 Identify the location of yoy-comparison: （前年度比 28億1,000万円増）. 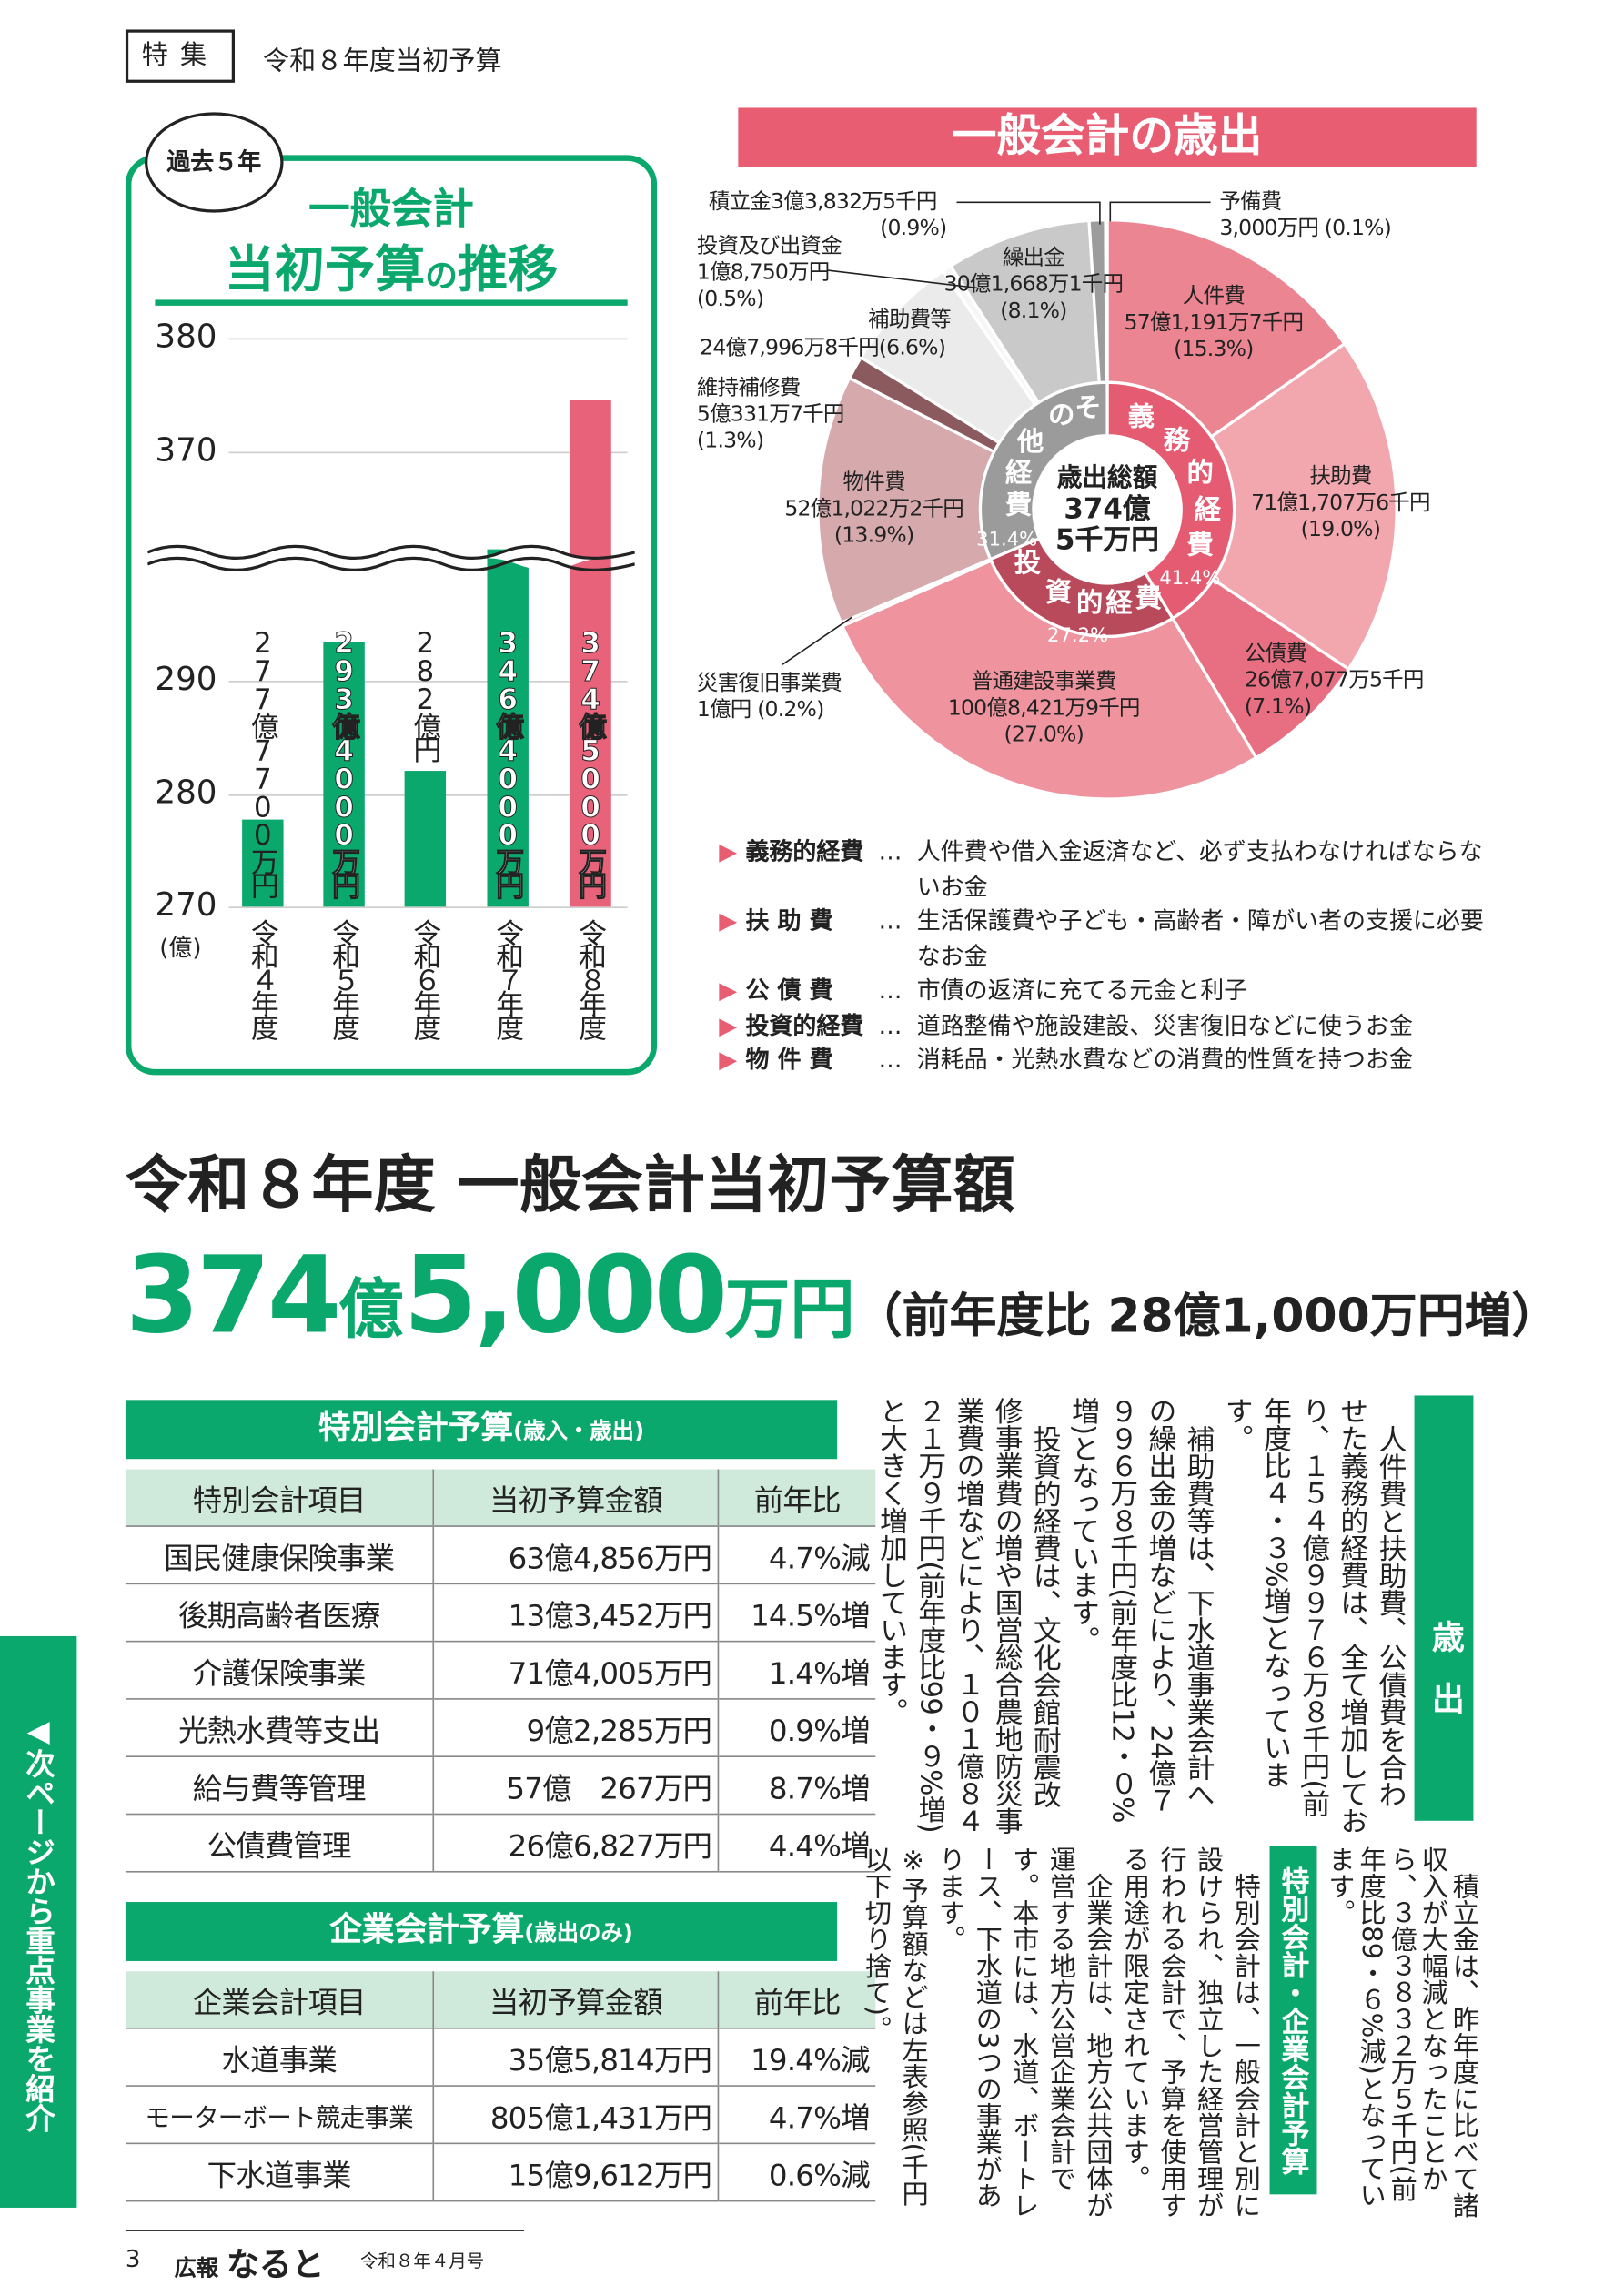
(1206, 1316).